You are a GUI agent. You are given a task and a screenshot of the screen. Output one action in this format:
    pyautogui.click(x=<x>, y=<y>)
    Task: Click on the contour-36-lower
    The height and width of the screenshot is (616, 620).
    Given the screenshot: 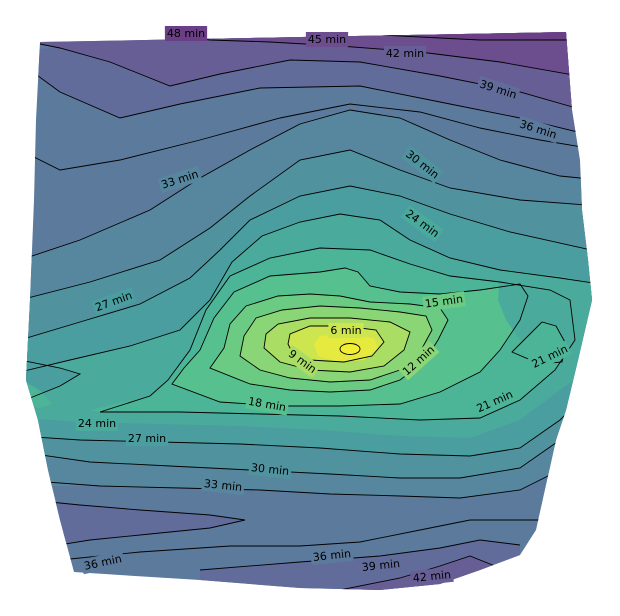 What is the action you would take?
    pyautogui.click(x=309, y=540)
    